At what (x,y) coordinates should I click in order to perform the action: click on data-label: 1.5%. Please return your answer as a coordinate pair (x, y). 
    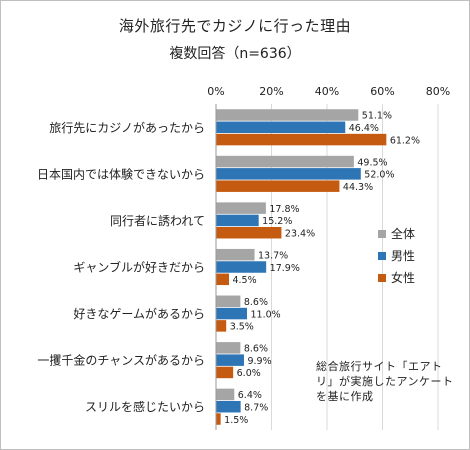
    Looking at the image, I should click on (236, 420).